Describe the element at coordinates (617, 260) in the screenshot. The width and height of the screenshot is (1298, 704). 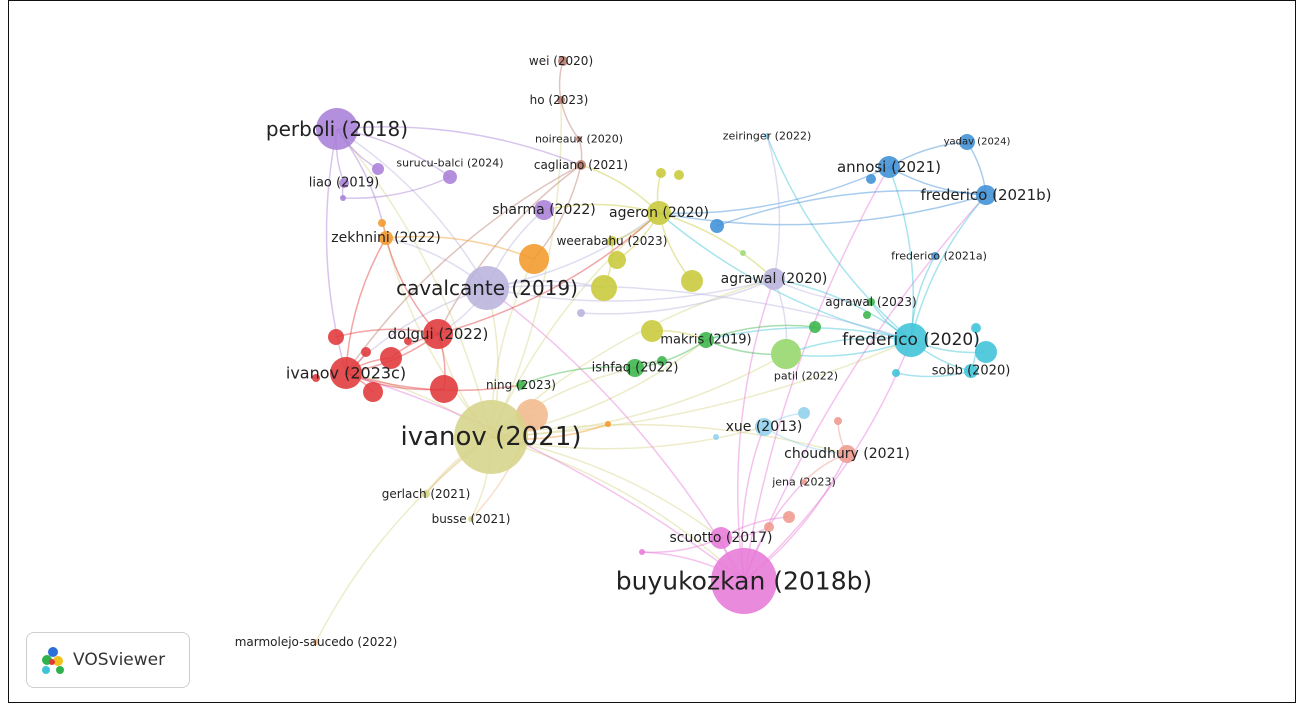
I see `node-u_yellow_b` at that location.